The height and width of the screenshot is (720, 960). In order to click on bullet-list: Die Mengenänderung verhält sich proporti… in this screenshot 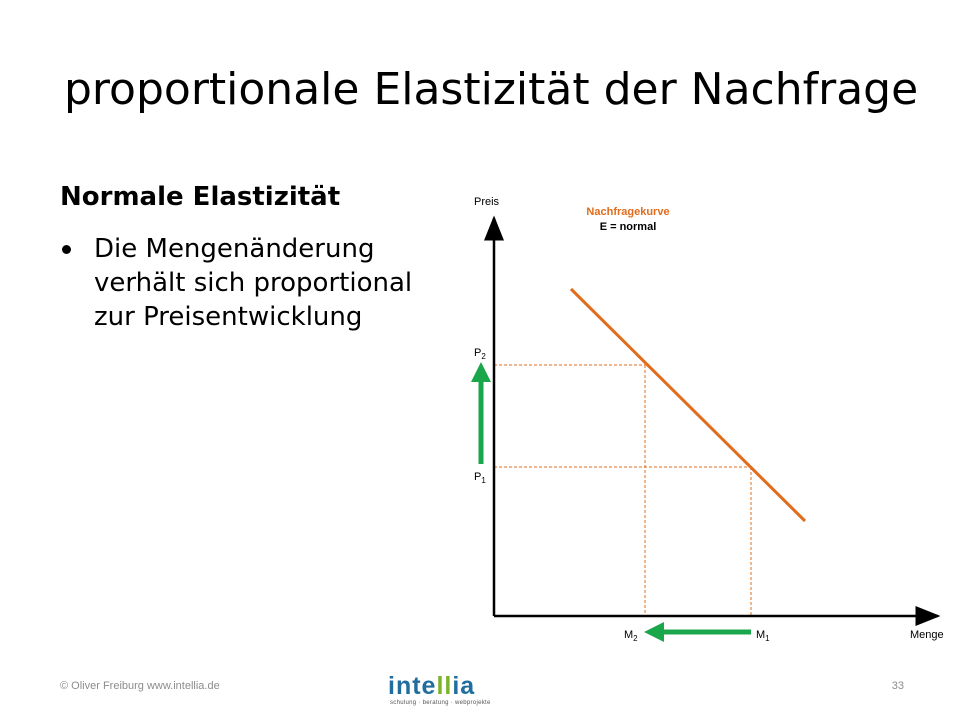, I will do `click(250, 283)`.